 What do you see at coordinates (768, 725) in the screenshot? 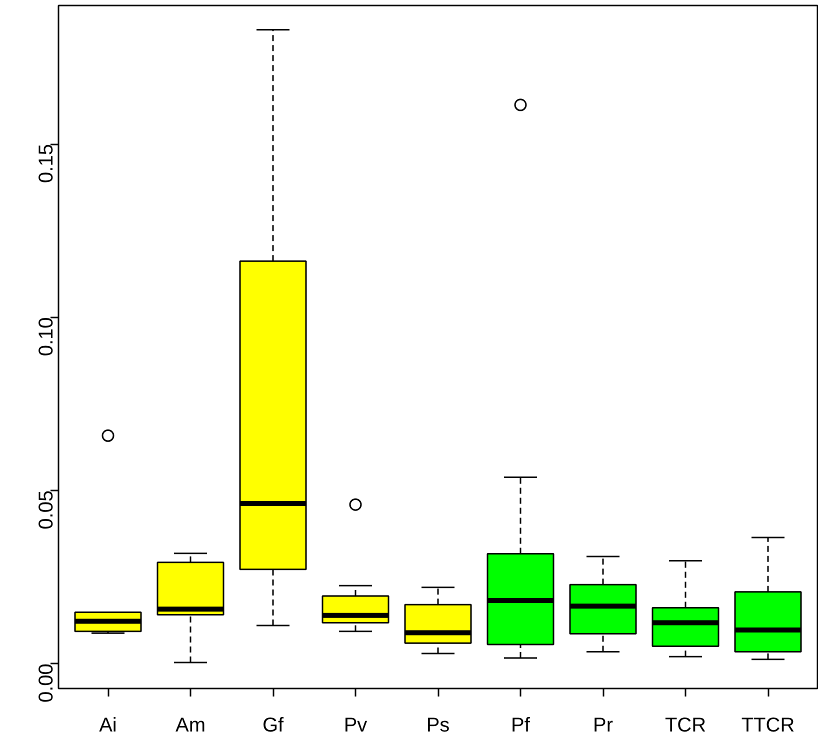
I see `x-tick-label: TTCR` at bounding box center [768, 725].